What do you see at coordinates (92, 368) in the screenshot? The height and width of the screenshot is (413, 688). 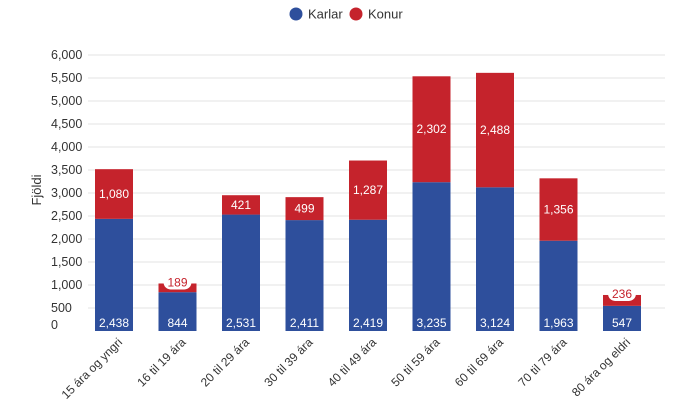 I see `x-tick-label: 15 ára og yngri` at bounding box center [92, 368].